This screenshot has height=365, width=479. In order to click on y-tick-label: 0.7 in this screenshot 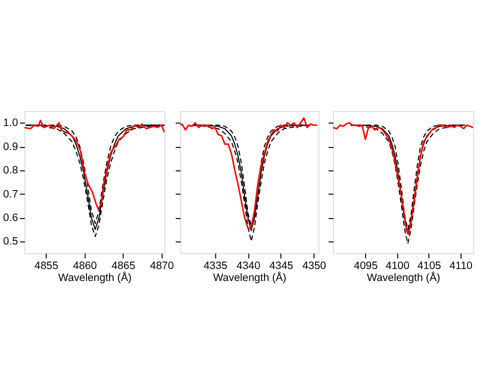, I will do `click(10, 194)`.